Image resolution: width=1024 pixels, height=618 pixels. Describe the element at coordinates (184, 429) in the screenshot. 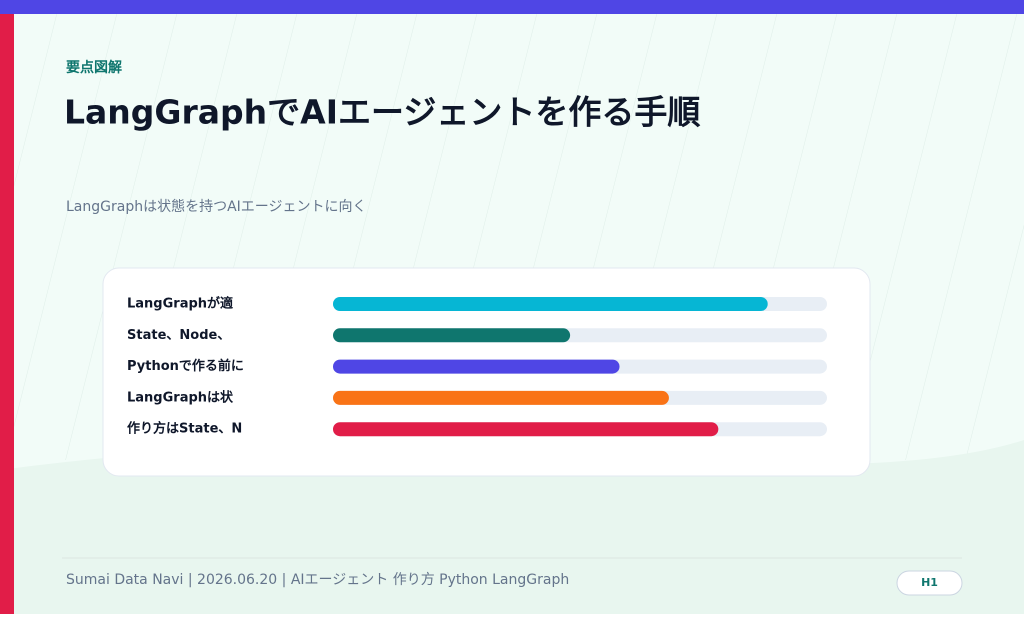

I see `category-label: 作り方はState、N` at that location.